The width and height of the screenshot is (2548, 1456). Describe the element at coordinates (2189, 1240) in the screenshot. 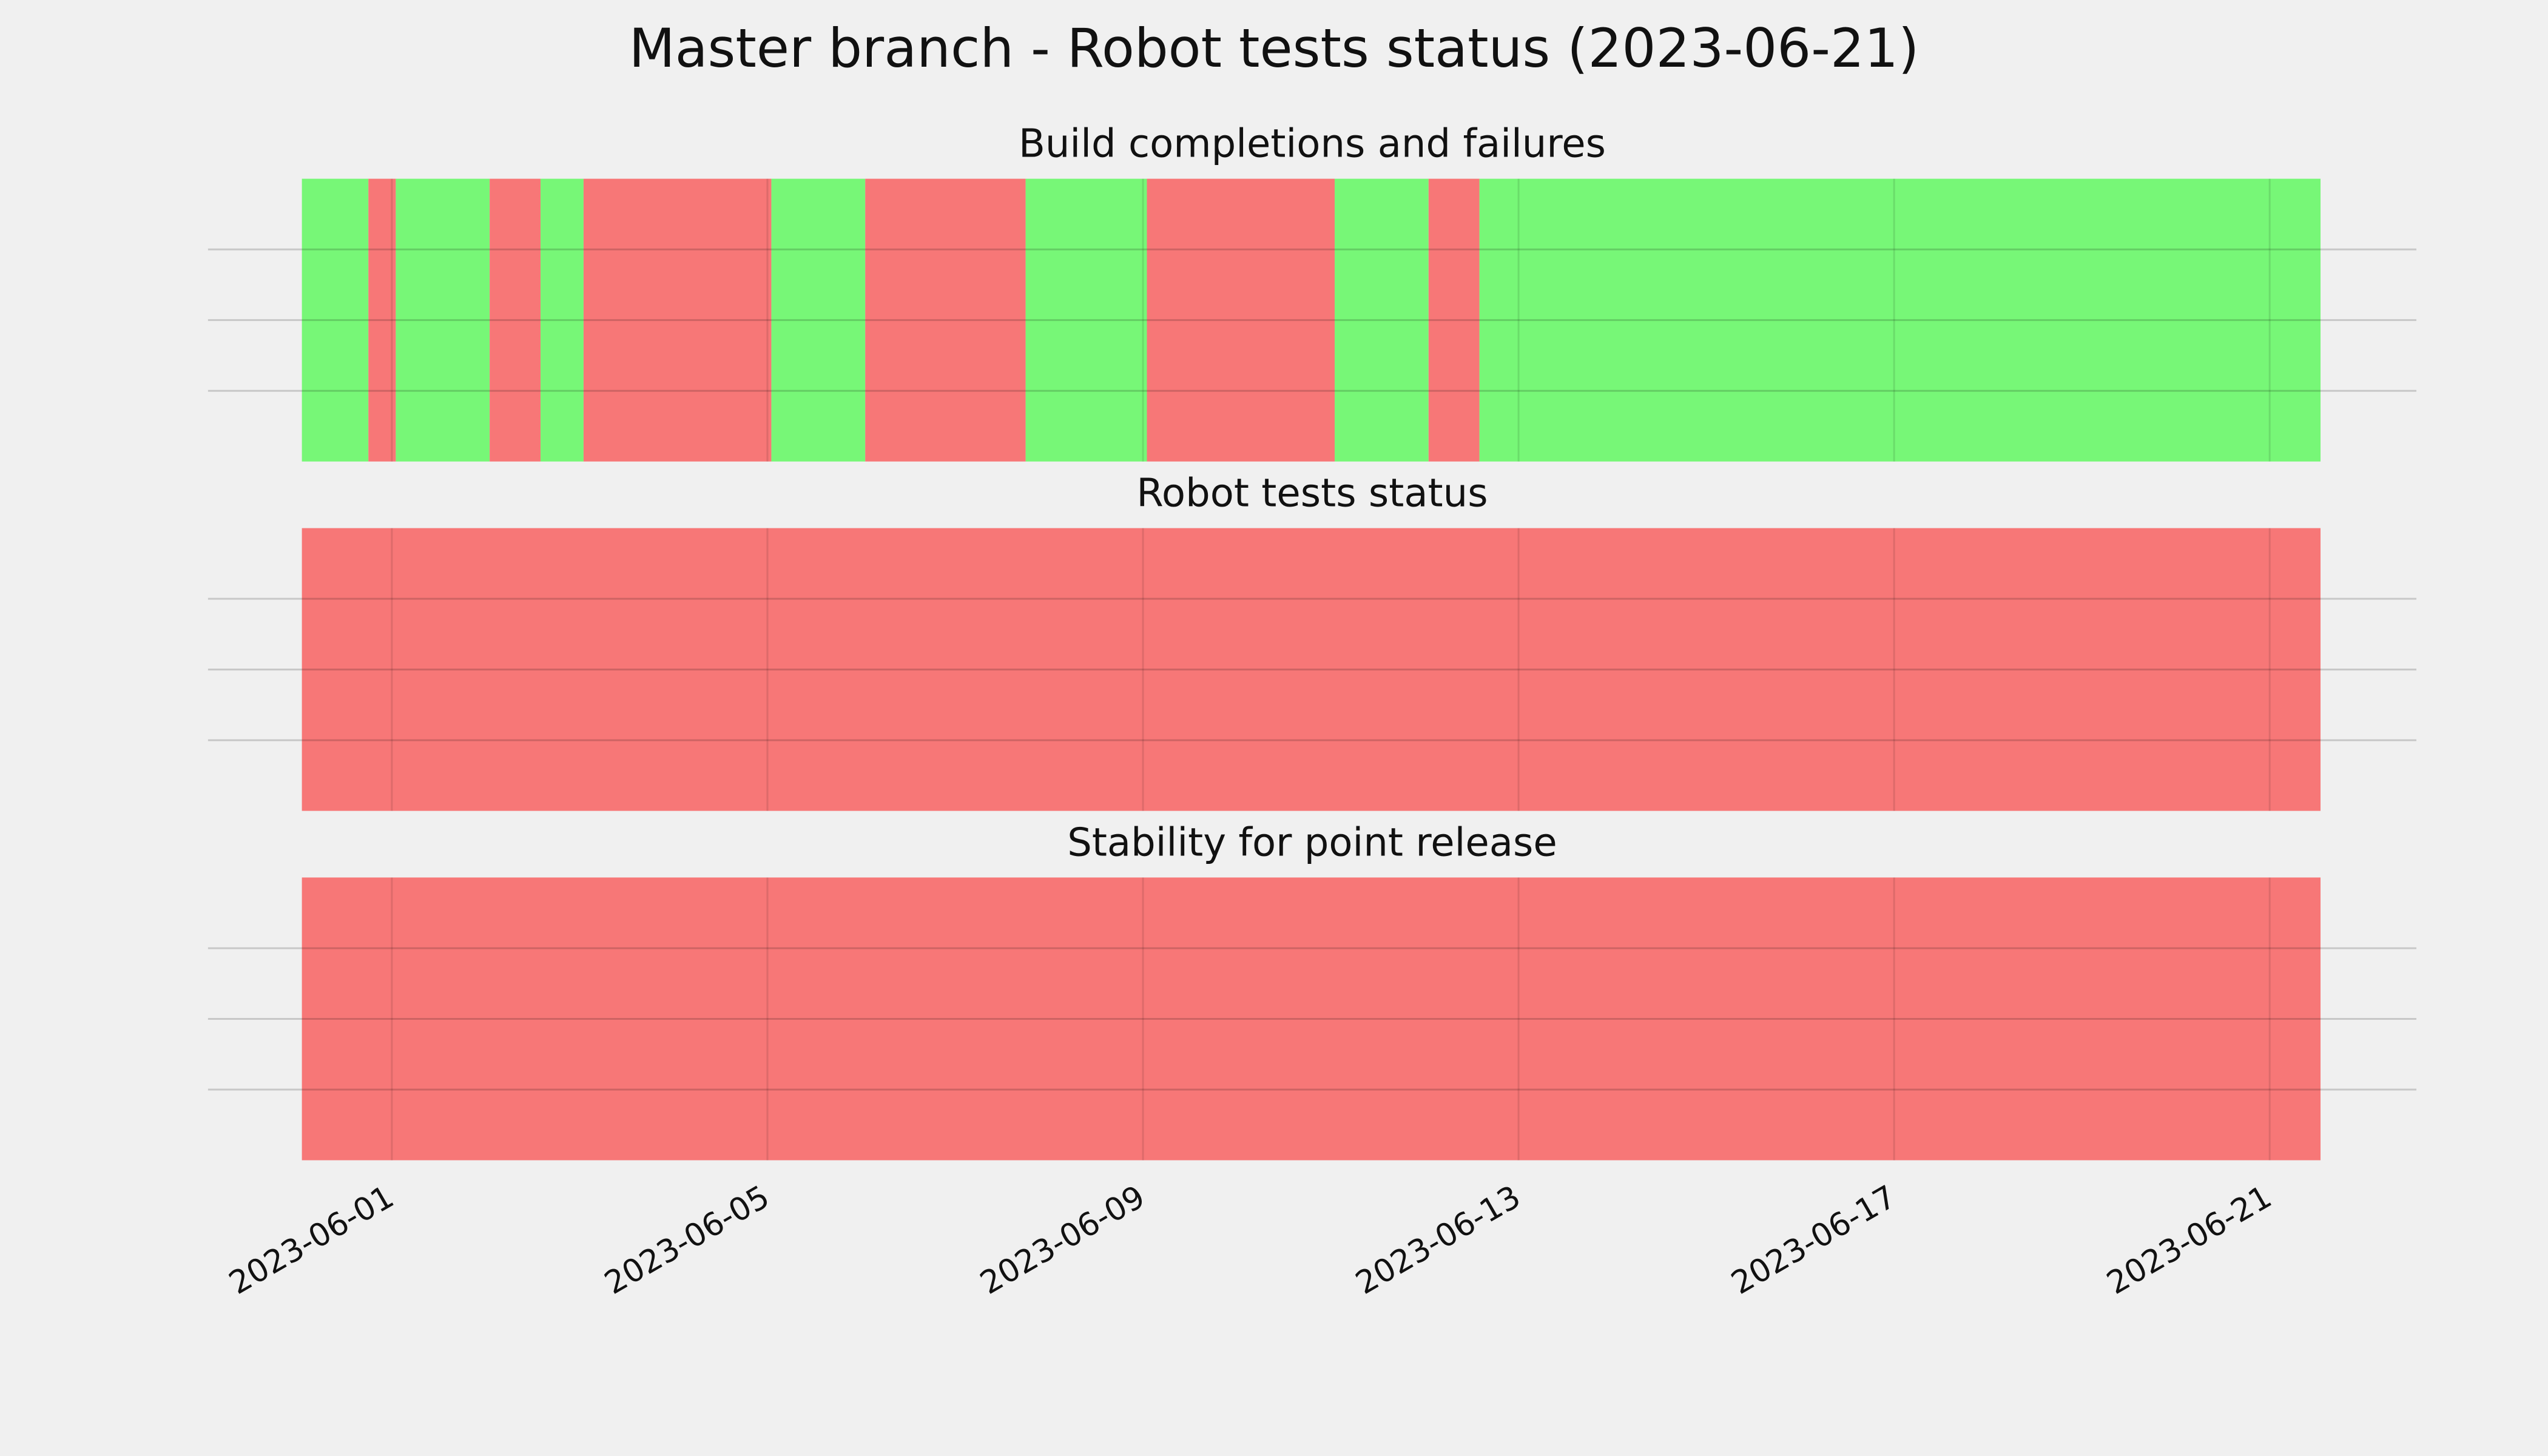

I see `x-tick-label: 2023-06-21` at that location.